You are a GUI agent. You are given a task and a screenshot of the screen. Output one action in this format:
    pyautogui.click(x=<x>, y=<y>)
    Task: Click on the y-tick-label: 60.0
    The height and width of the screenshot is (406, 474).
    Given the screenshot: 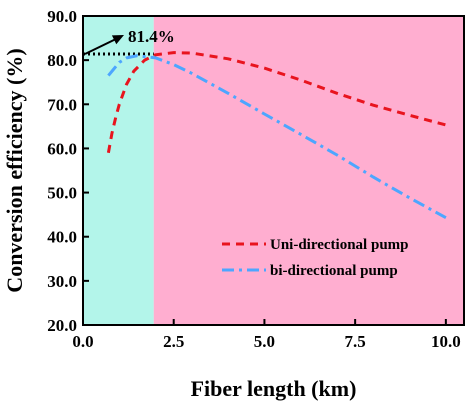 What is the action you would take?
    pyautogui.click(x=62, y=148)
    